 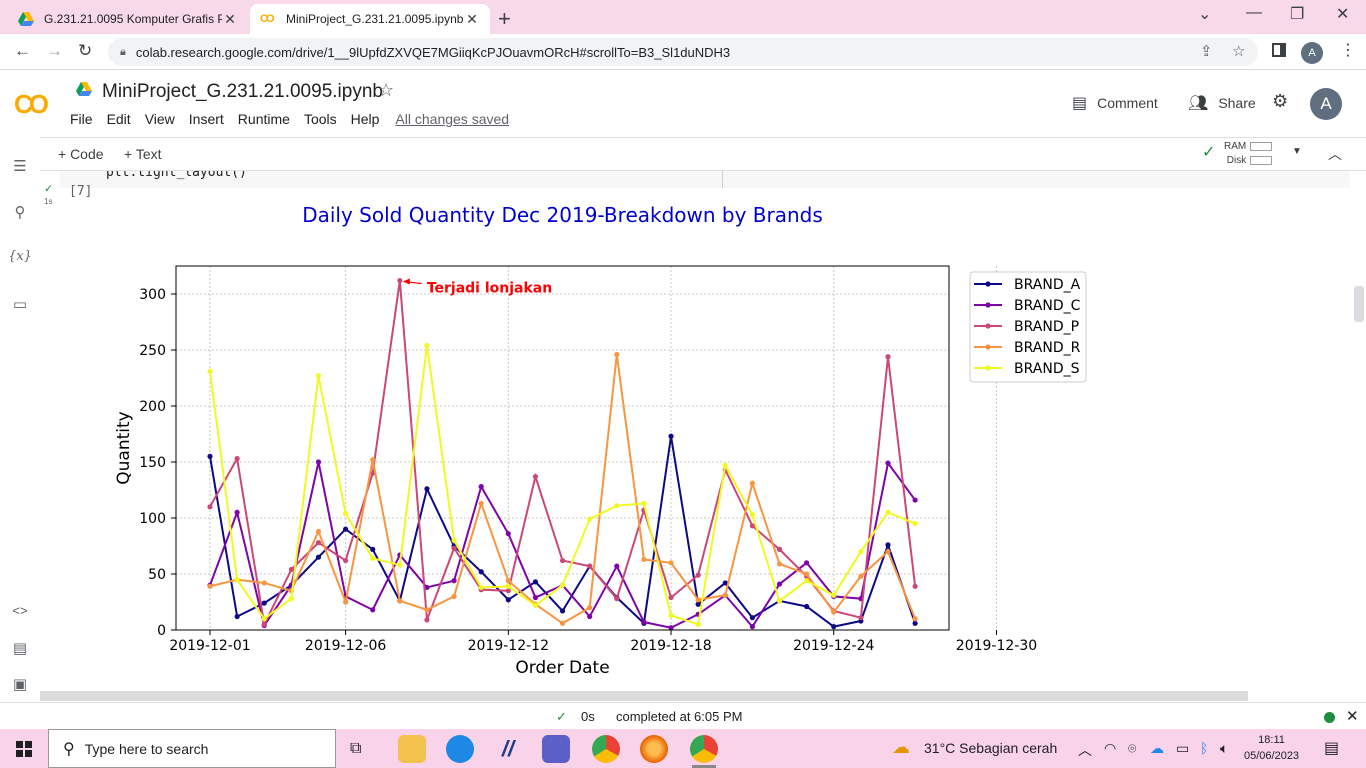 I want to click on vscode-like-icon: //, so click(x=508, y=748).